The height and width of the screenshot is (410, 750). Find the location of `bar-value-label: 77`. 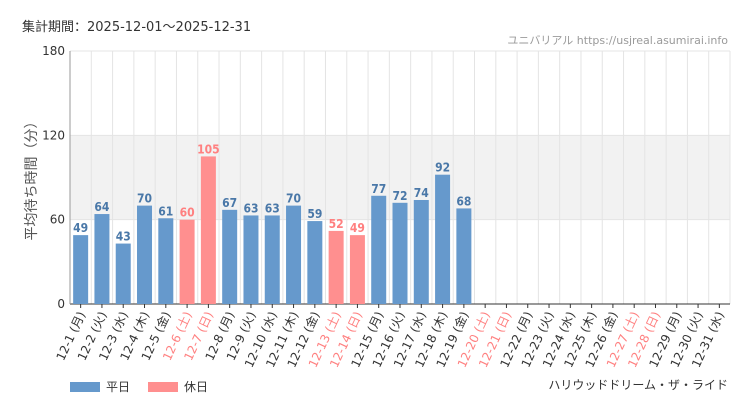

bar-value-label: 77 is located at coordinates (378, 189).